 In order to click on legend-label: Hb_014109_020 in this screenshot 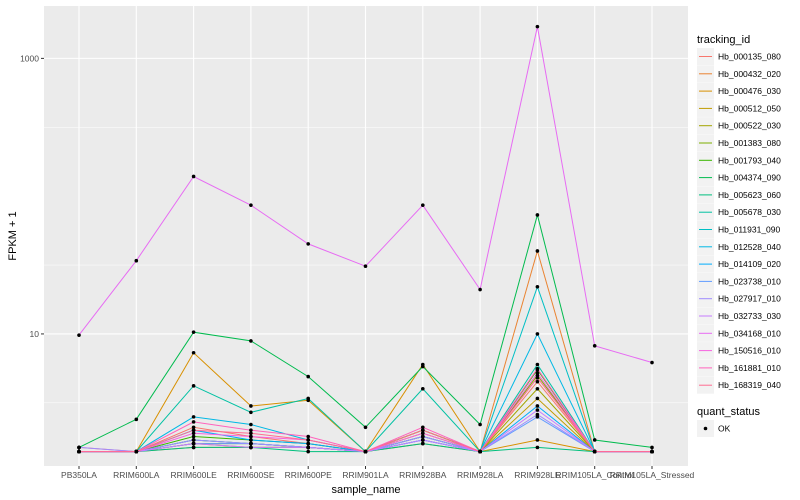, I will do `click(749, 264)`.